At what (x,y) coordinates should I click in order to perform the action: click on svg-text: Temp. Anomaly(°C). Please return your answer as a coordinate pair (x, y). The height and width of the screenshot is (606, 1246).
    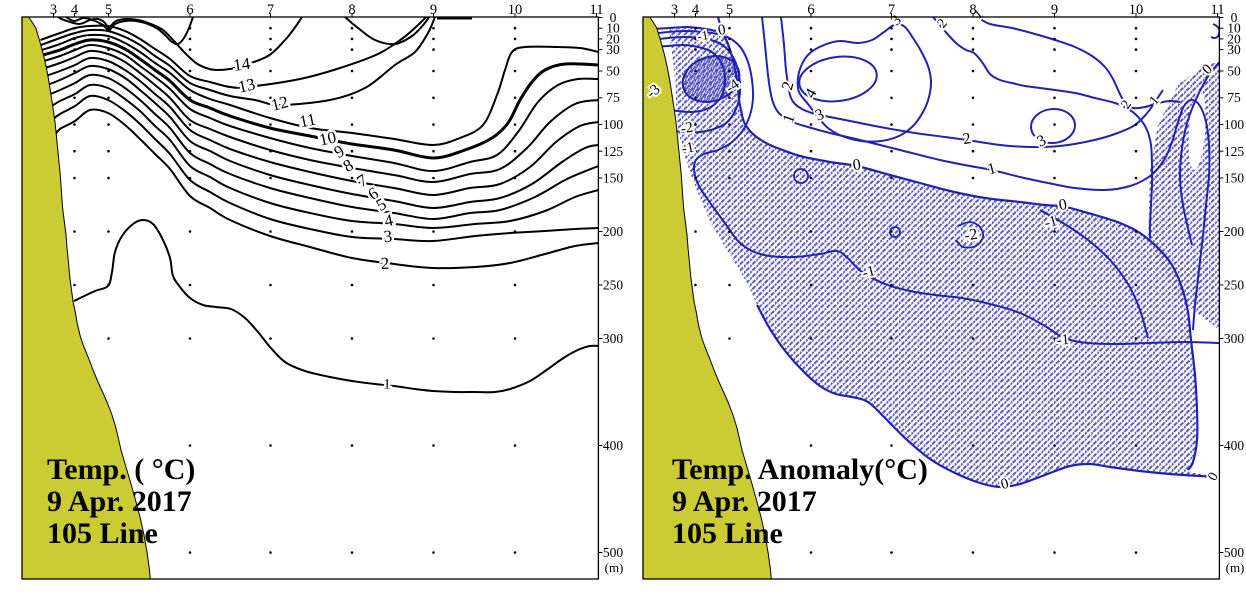
    Looking at the image, I should click on (800, 469).